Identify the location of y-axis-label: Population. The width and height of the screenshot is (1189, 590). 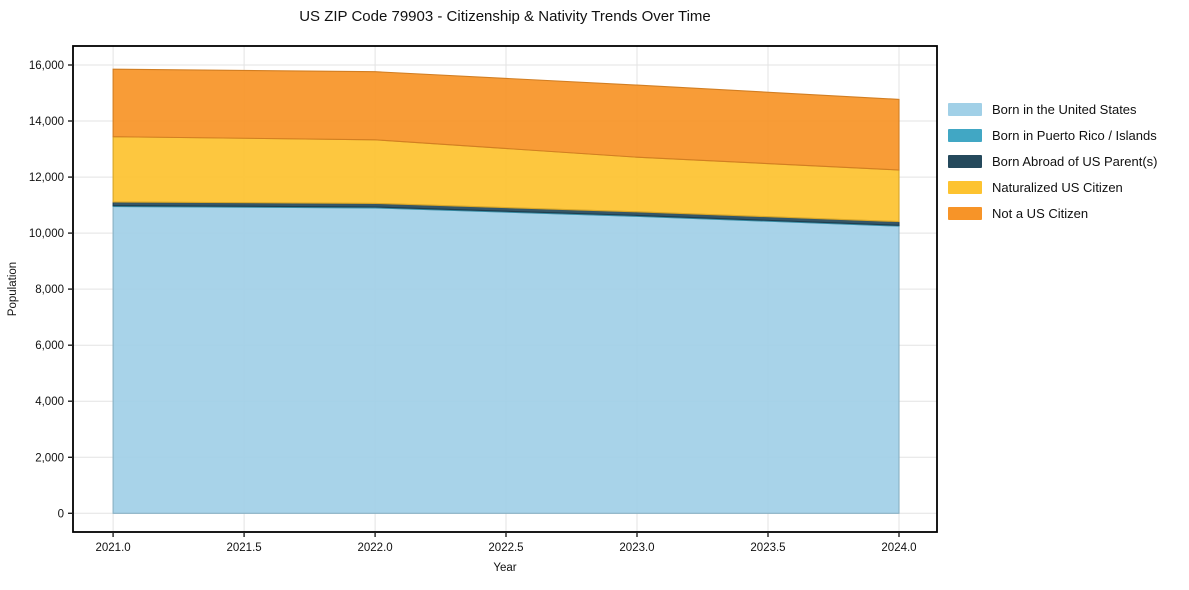
(13, 289).